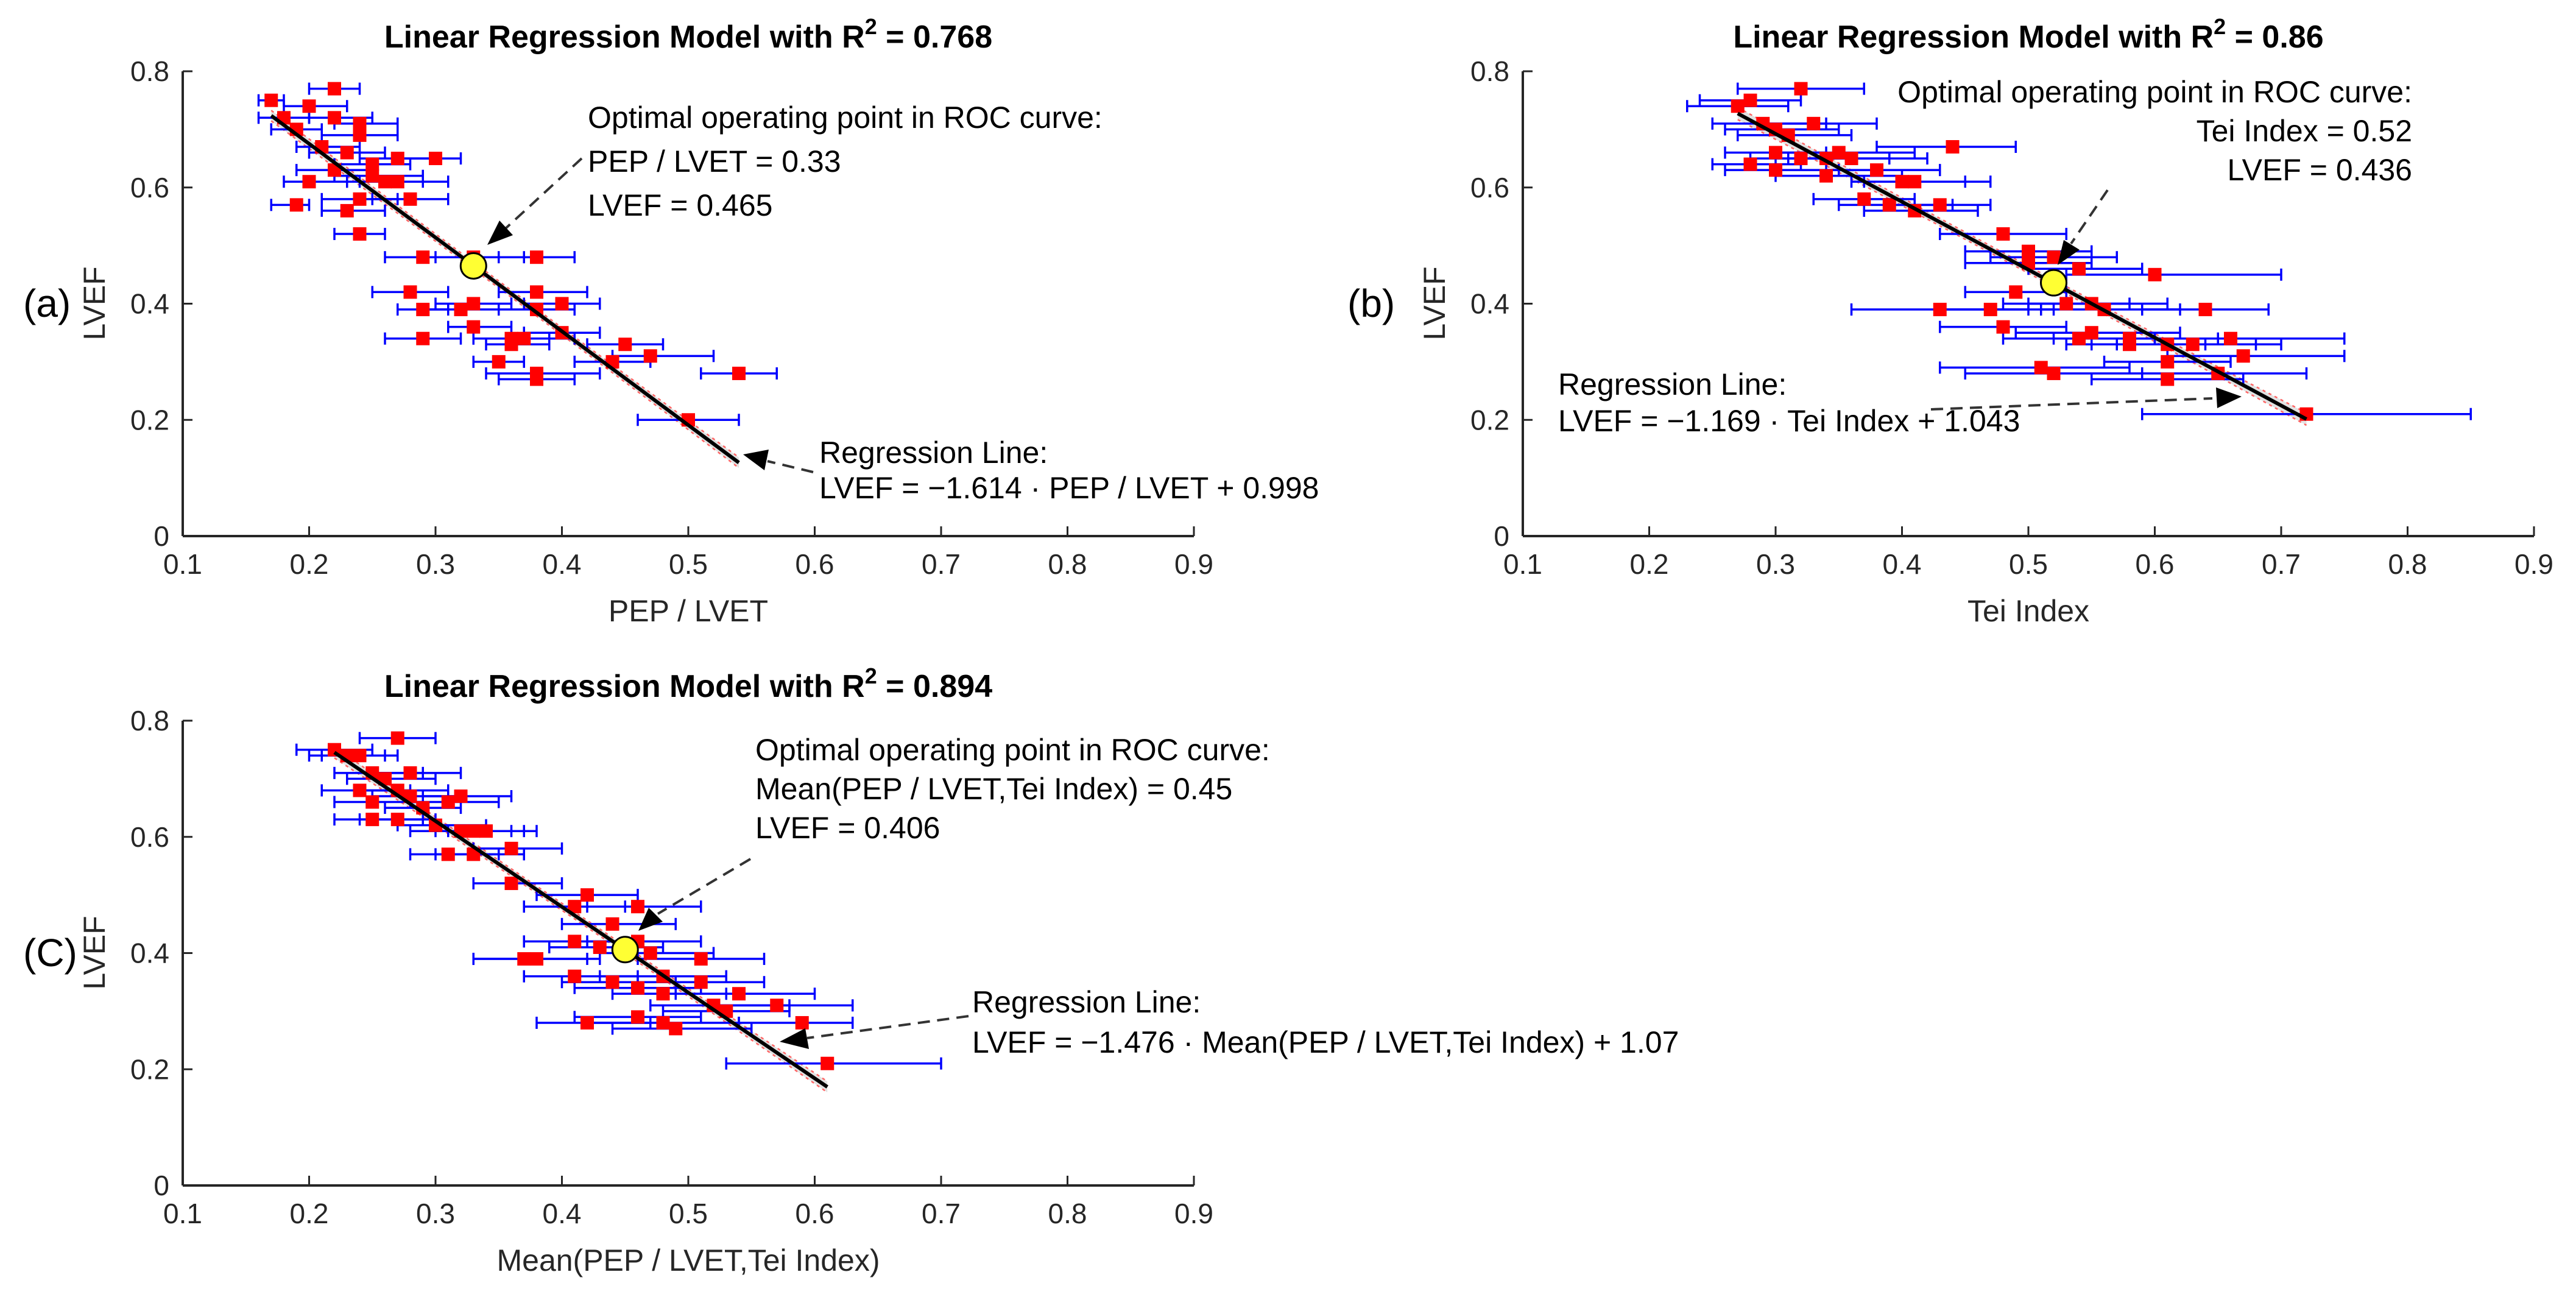 The image size is (2576, 1300). What do you see at coordinates (1672, 384) in the screenshot?
I see `panel-b-regression-line-1: Regression Line:` at bounding box center [1672, 384].